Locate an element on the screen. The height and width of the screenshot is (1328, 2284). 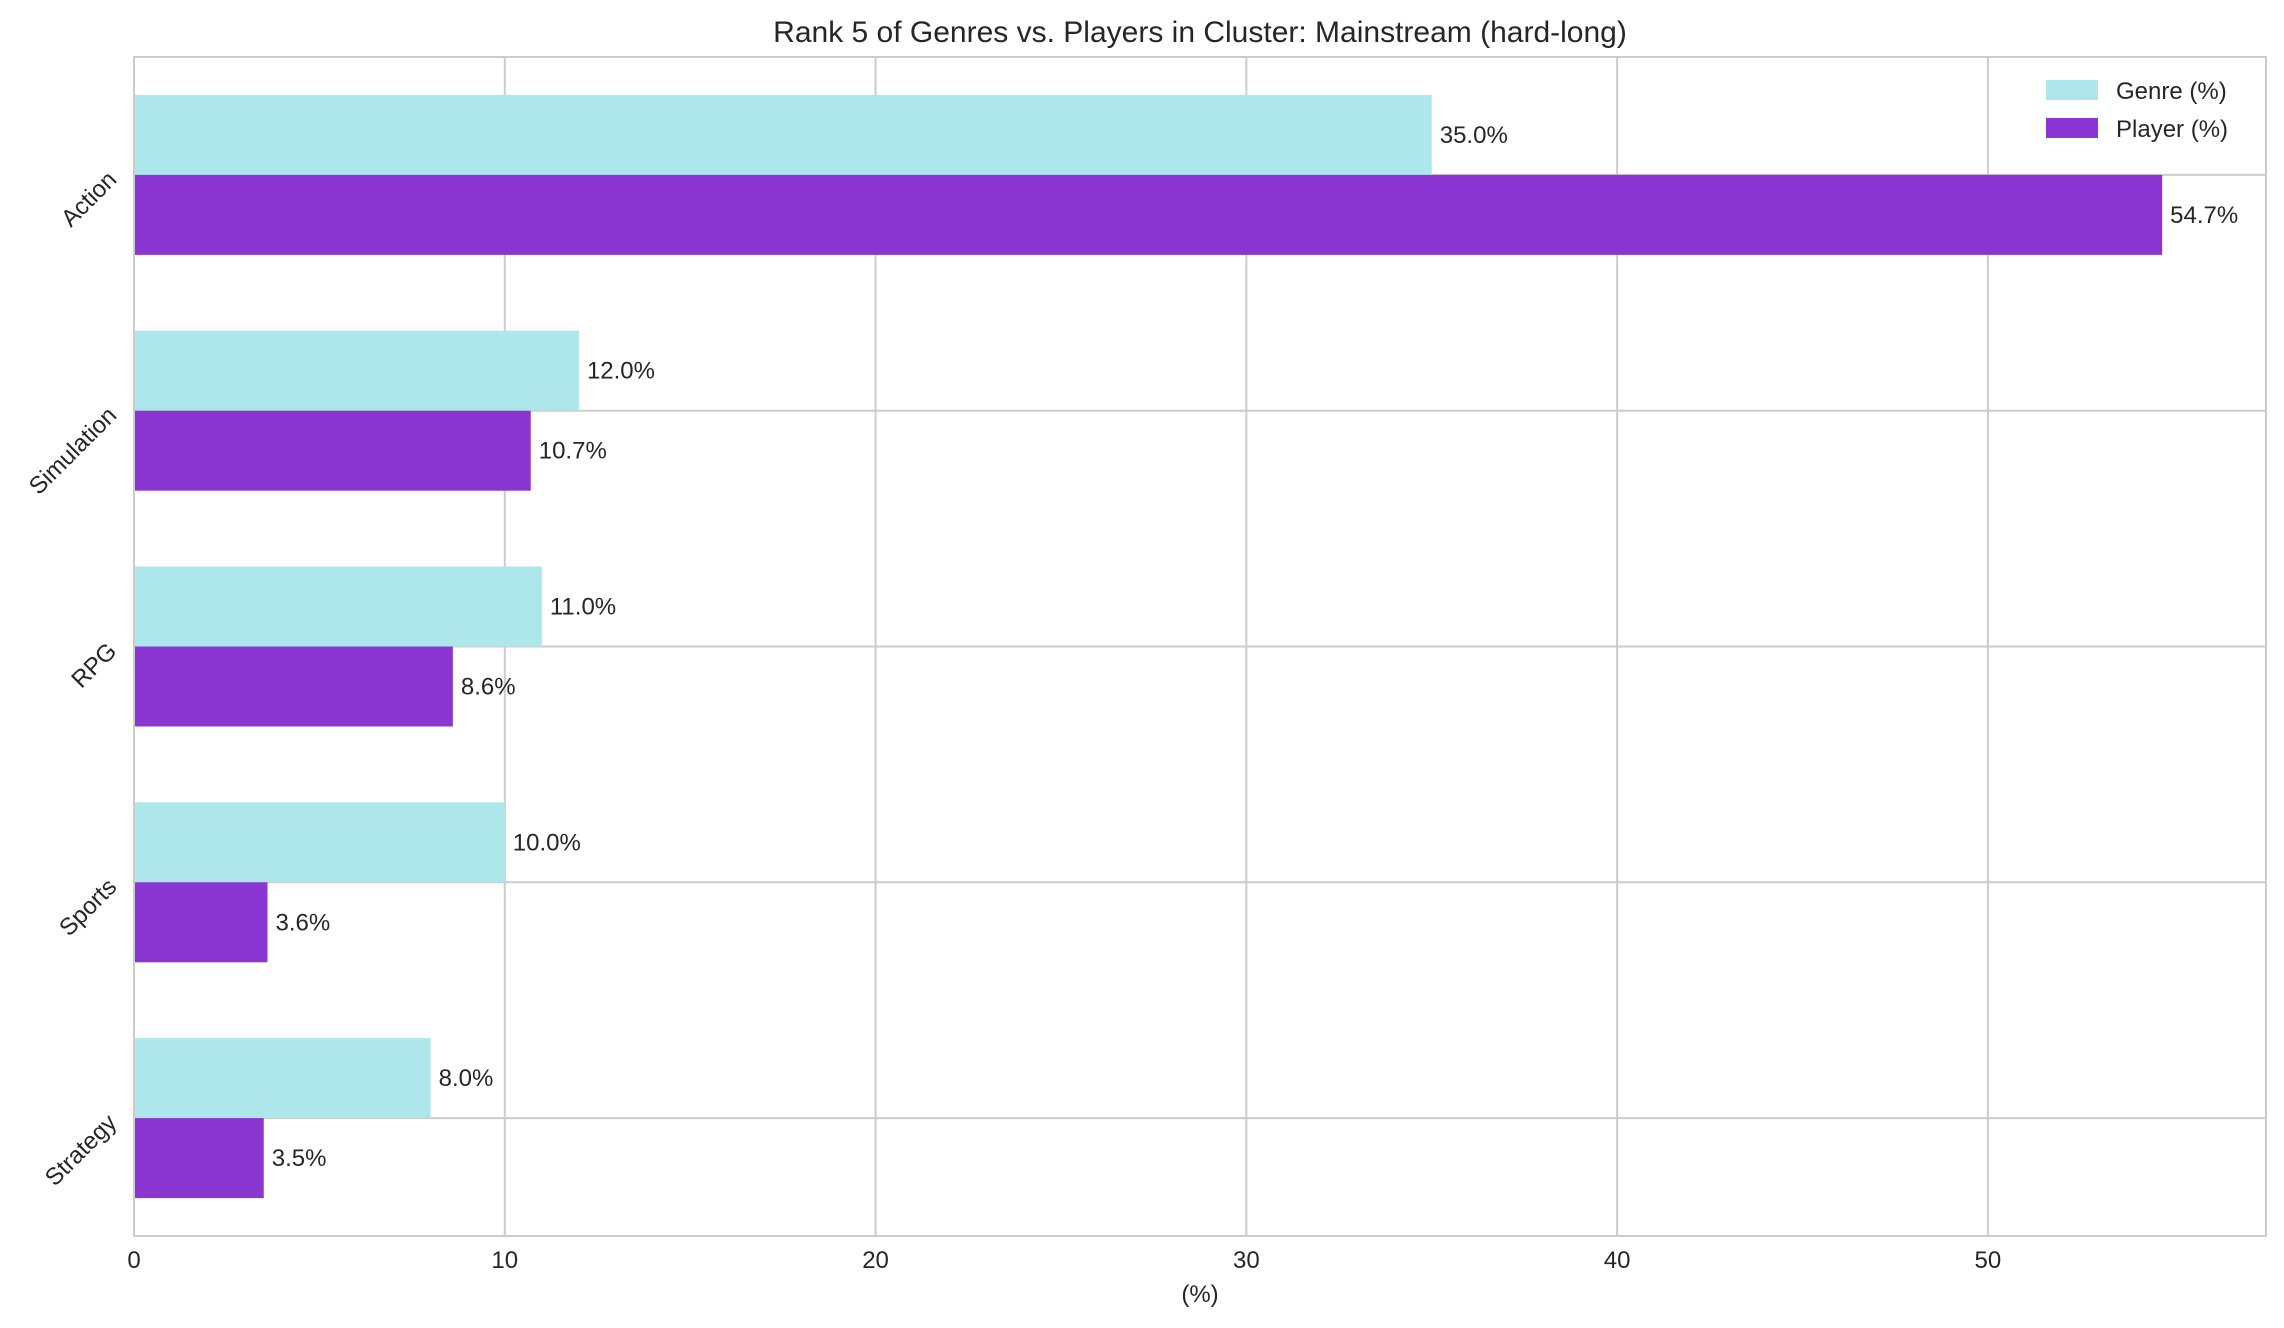
y-tick-label: Action is located at coordinates (89, 199).